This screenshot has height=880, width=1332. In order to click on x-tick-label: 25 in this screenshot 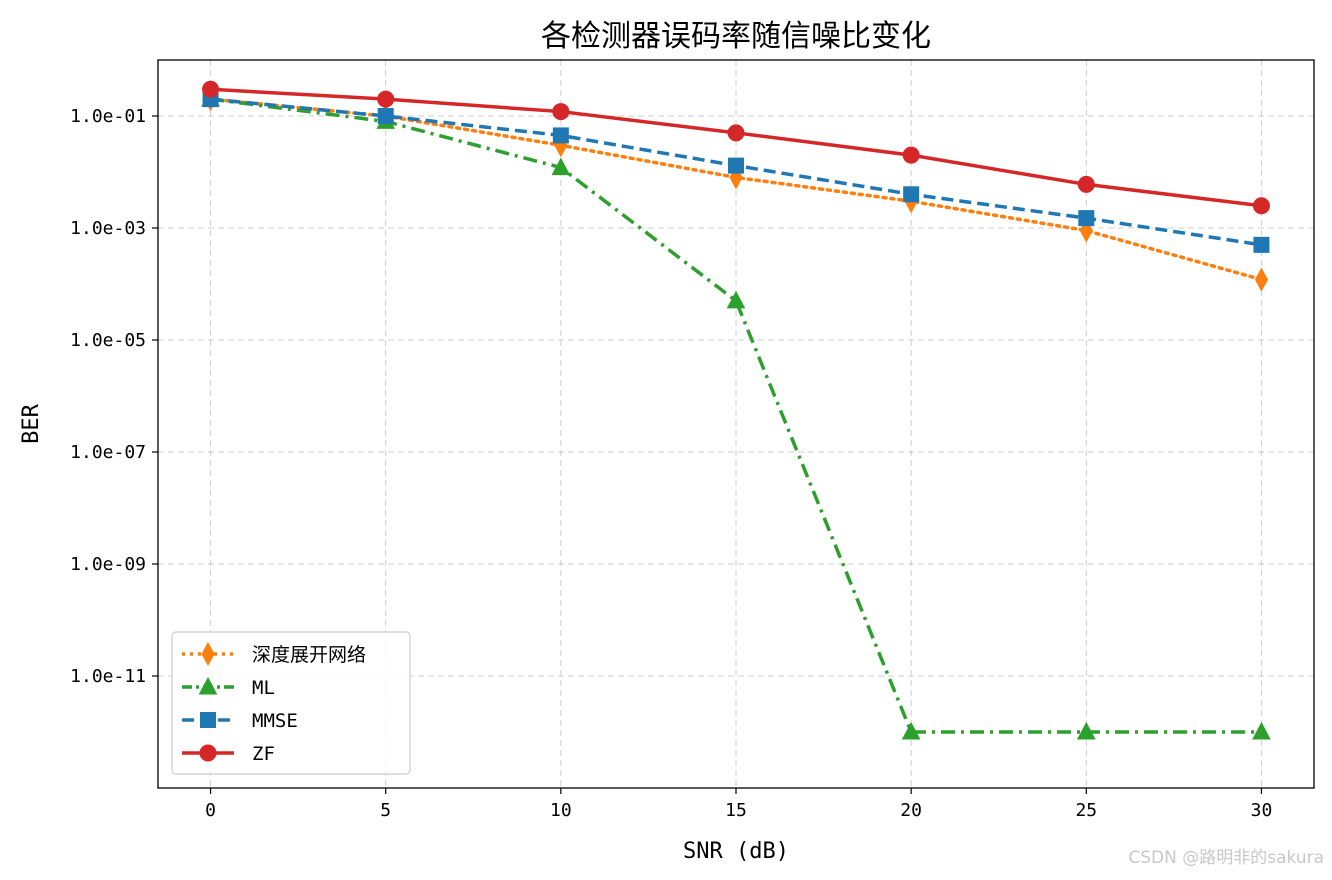, I will do `click(1086, 810)`.